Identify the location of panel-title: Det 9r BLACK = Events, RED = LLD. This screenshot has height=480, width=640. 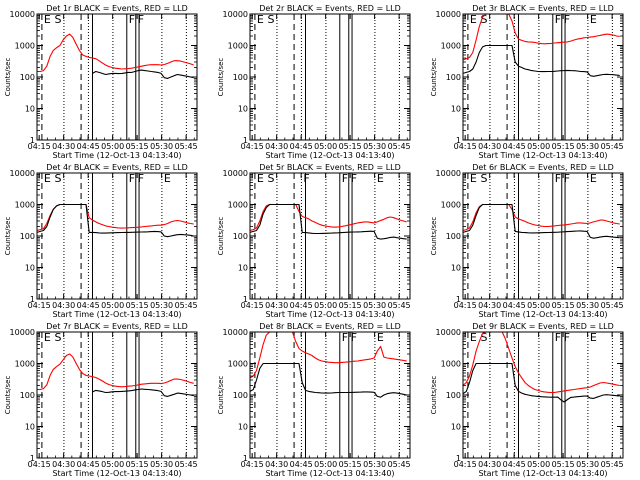
(543, 326).